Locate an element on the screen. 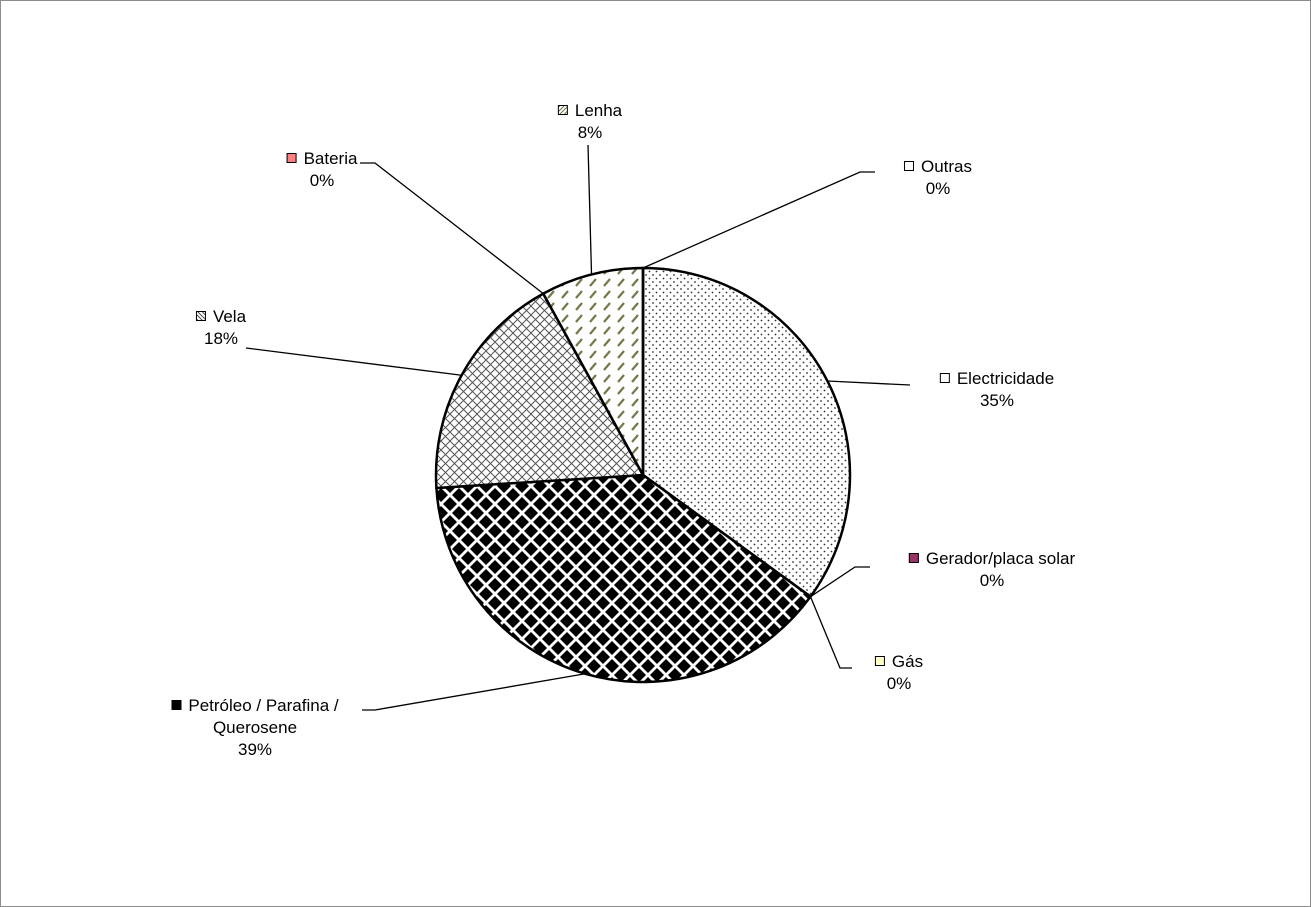 This screenshot has width=1311, height=907. value-label: 8% is located at coordinates (590, 132).